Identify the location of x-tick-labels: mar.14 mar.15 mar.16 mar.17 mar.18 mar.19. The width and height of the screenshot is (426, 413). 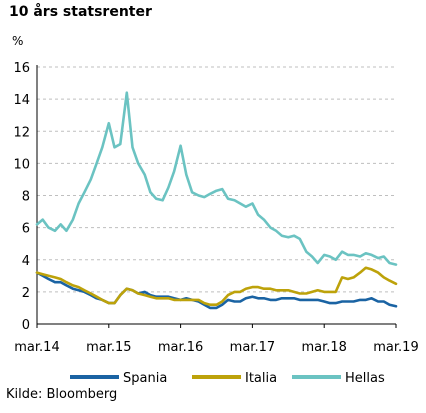
(216, 347).